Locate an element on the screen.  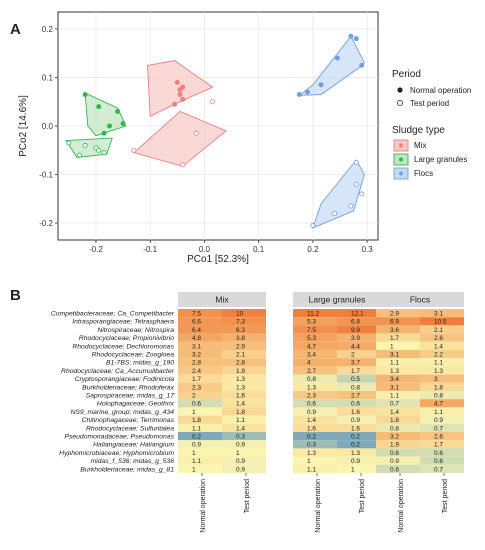
heatmap-row-label: midas_f_536; midas_g_536 is located at coordinates (132, 461).